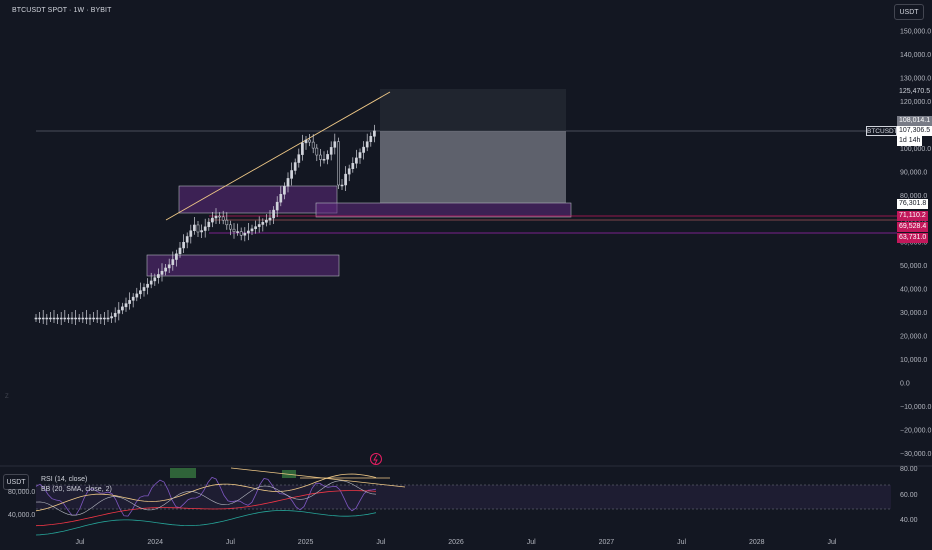  I want to click on price-tick-label: 10,000.0, so click(913, 360).